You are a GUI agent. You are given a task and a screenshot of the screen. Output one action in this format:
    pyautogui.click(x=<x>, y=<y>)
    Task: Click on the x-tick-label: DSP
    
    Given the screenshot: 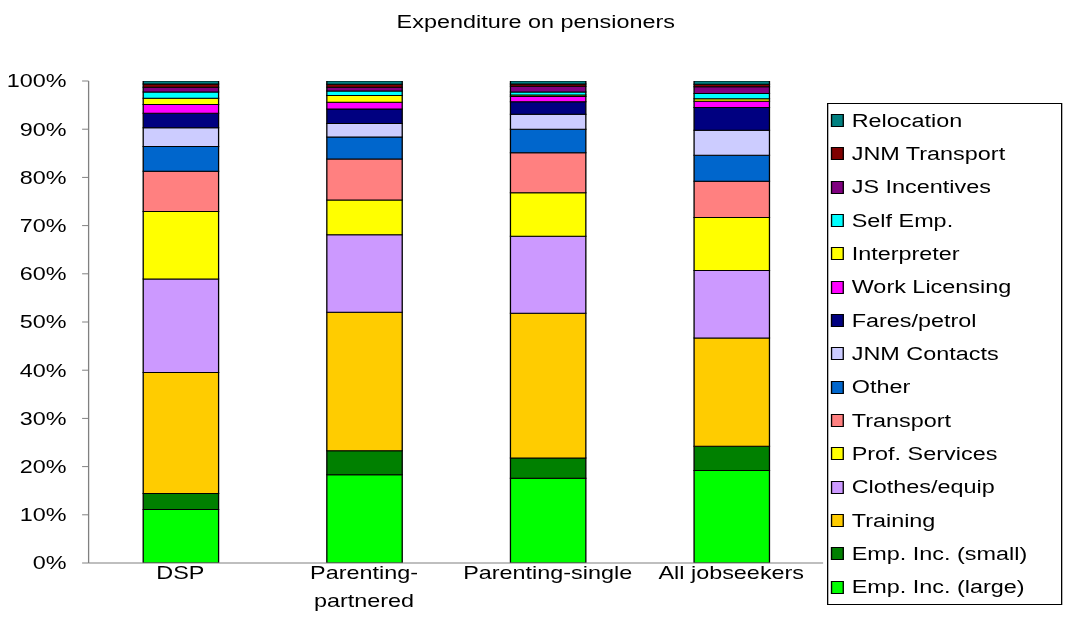 What is the action you would take?
    pyautogui.click(x=180, y=572)
    